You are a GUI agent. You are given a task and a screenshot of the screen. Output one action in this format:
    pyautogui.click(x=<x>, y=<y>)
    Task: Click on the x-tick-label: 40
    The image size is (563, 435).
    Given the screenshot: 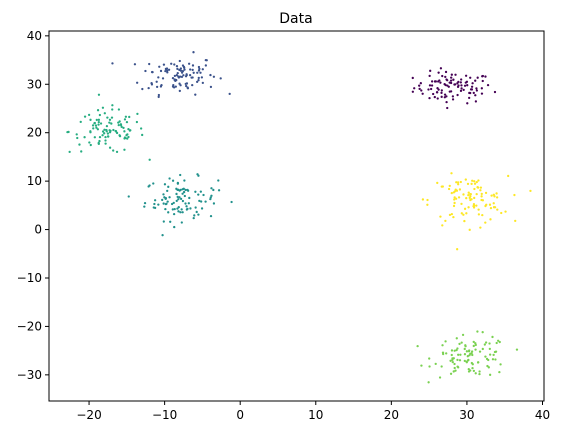 What is the action you would take?
    pyautogui.click(x=542, y=415)
    